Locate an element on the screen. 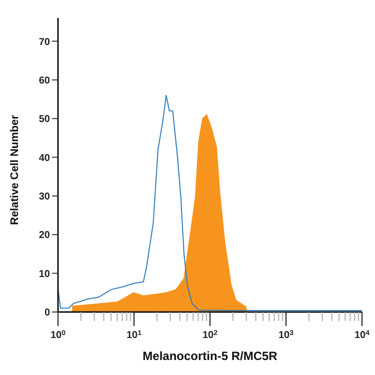  y-tick-label: 70 is located at coordinates (44, 42).